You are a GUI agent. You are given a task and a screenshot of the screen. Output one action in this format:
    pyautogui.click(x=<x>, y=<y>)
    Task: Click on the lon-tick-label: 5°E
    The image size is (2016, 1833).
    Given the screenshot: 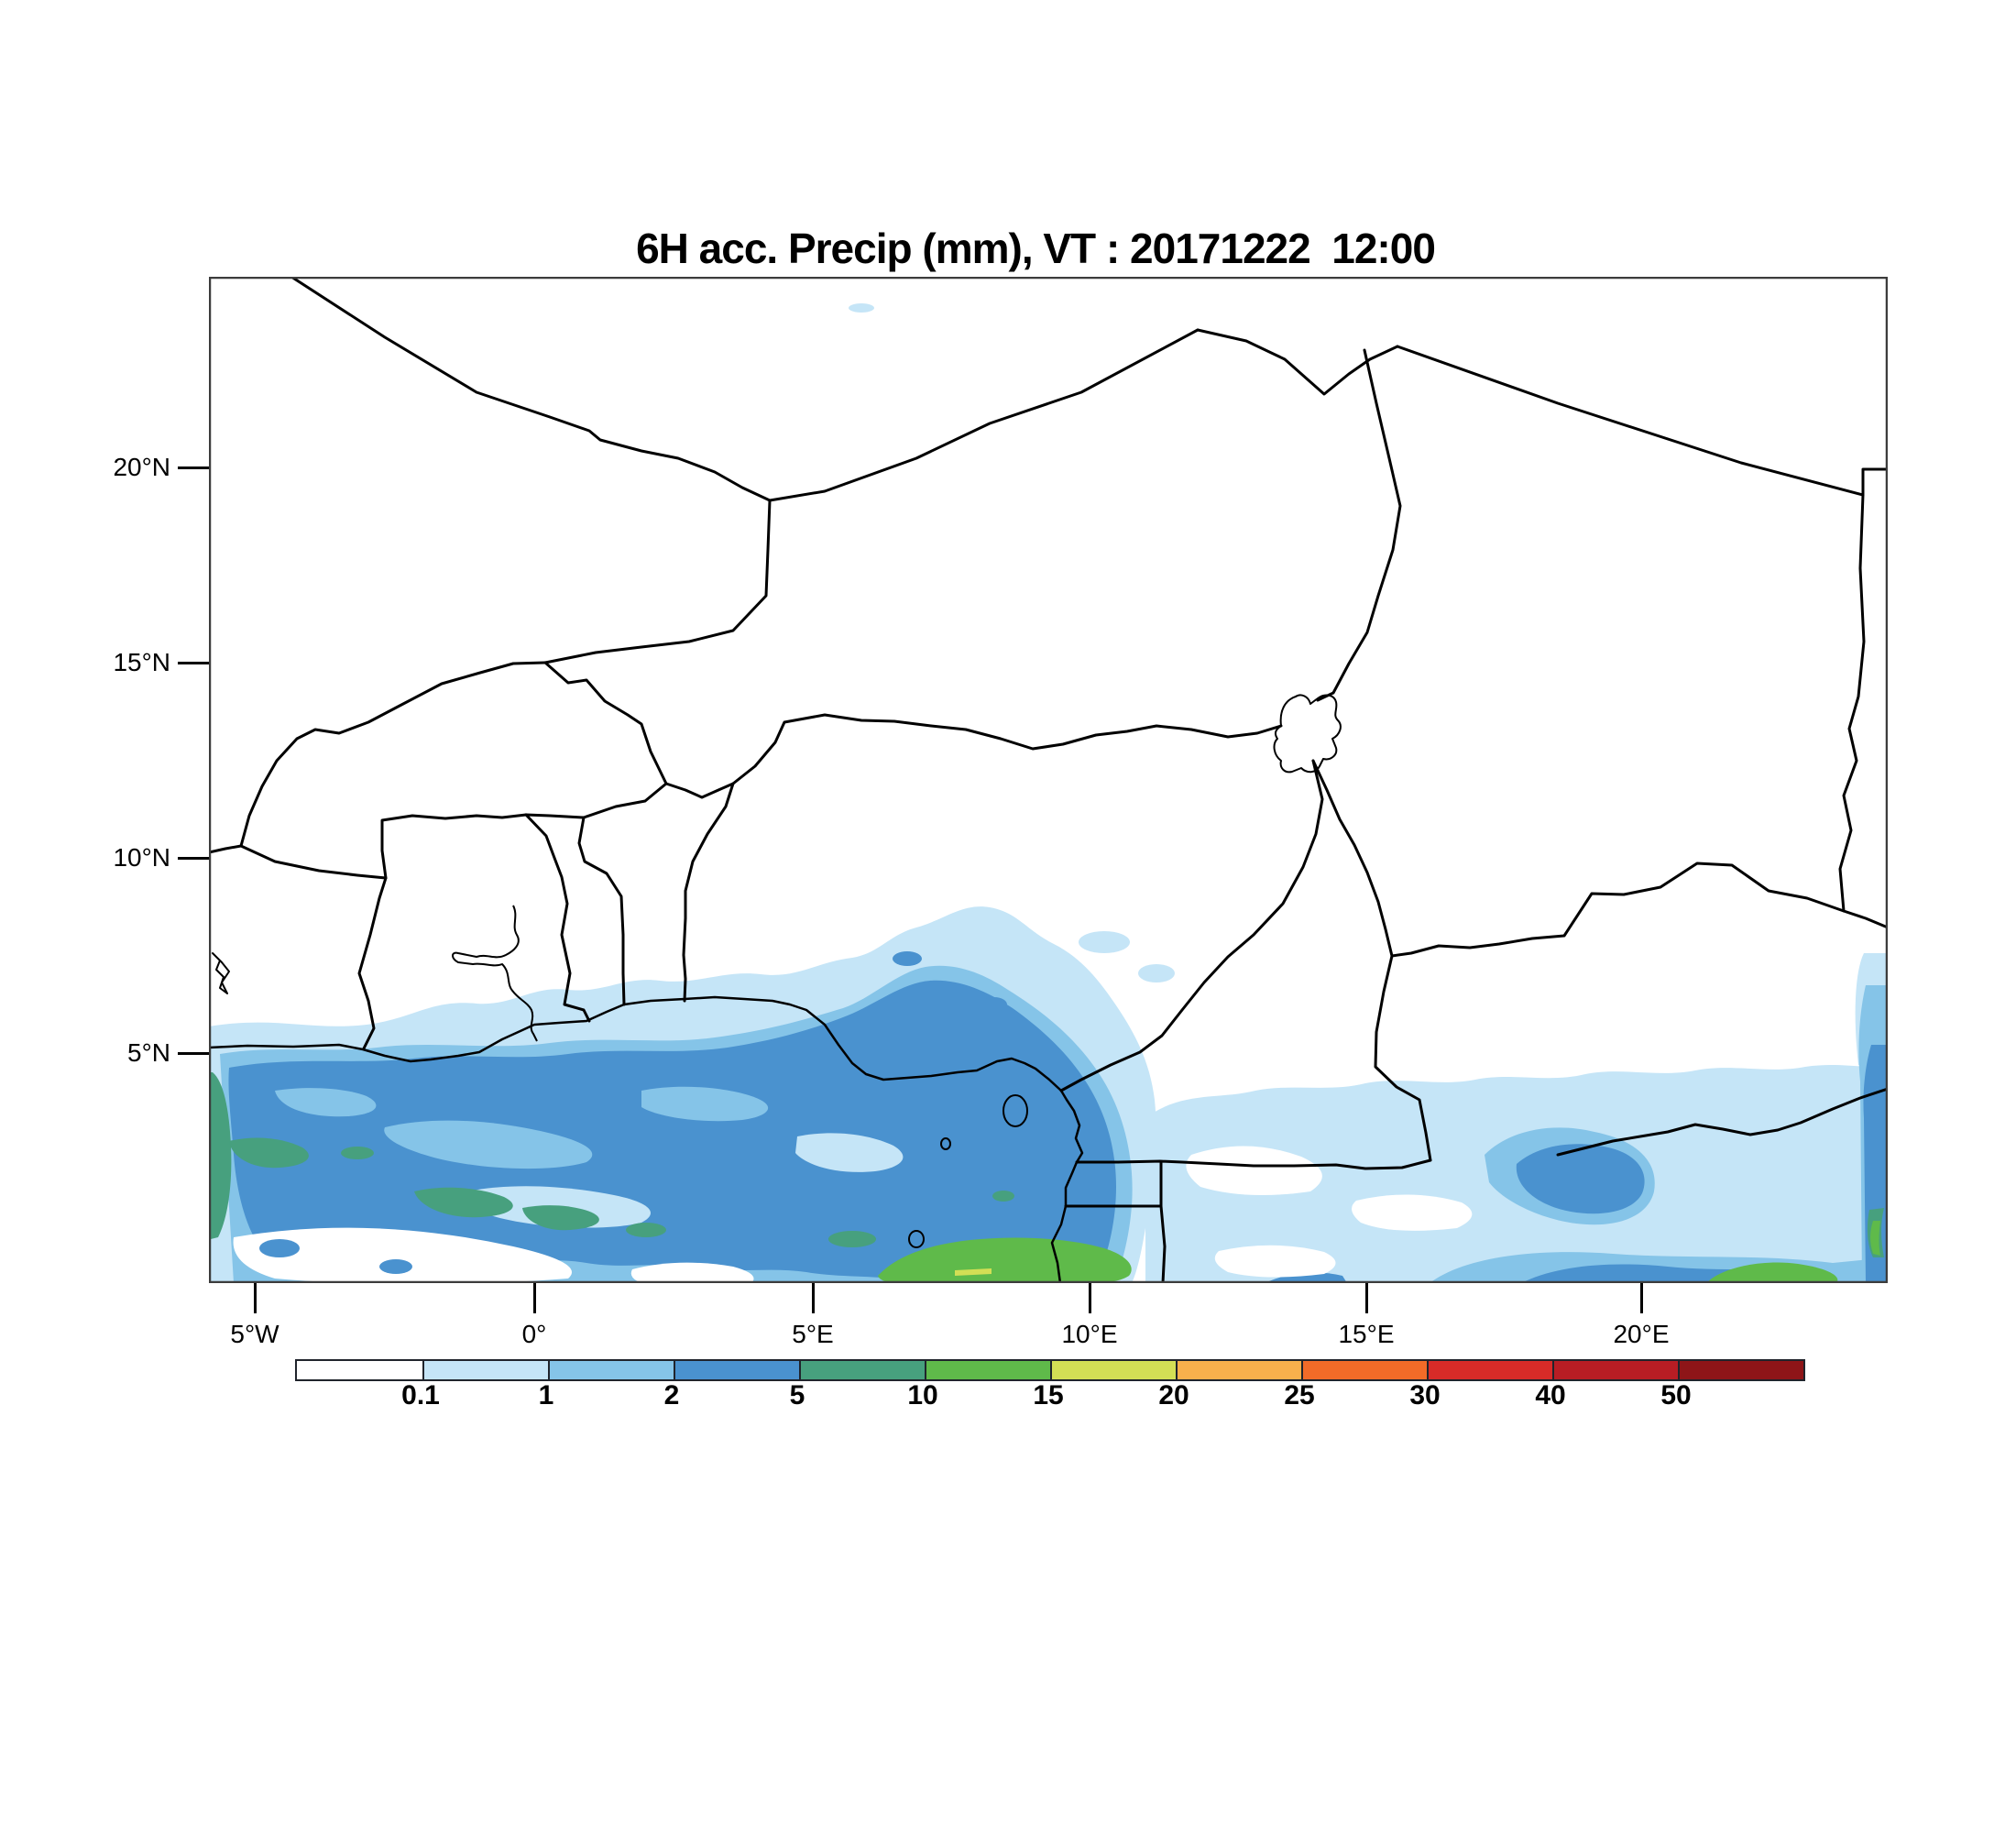 What is the action you would take?
    pyautogui.click(x=813, y=1334)
    